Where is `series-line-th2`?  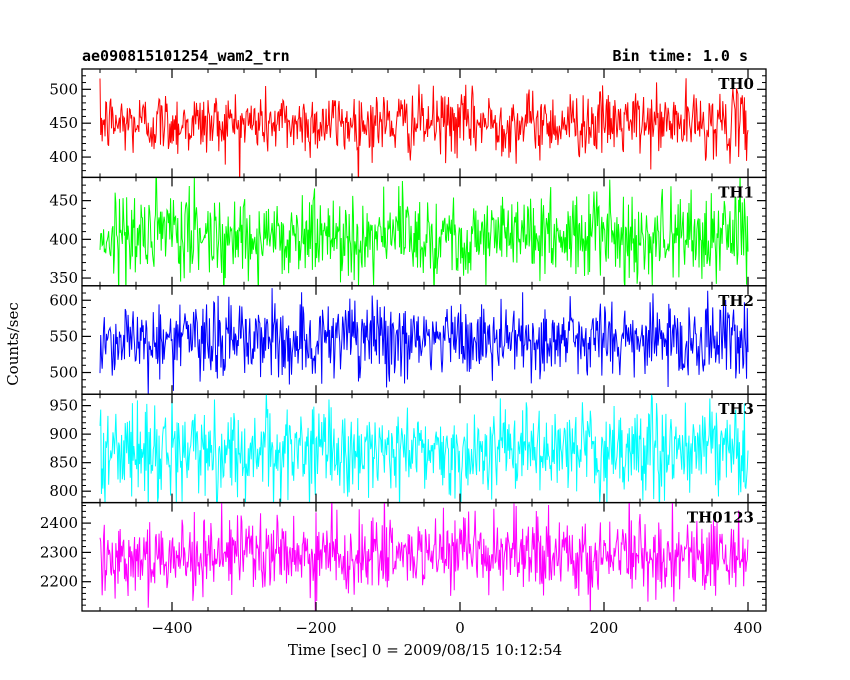
series-line-th2 is located at coordinates (424, 341).